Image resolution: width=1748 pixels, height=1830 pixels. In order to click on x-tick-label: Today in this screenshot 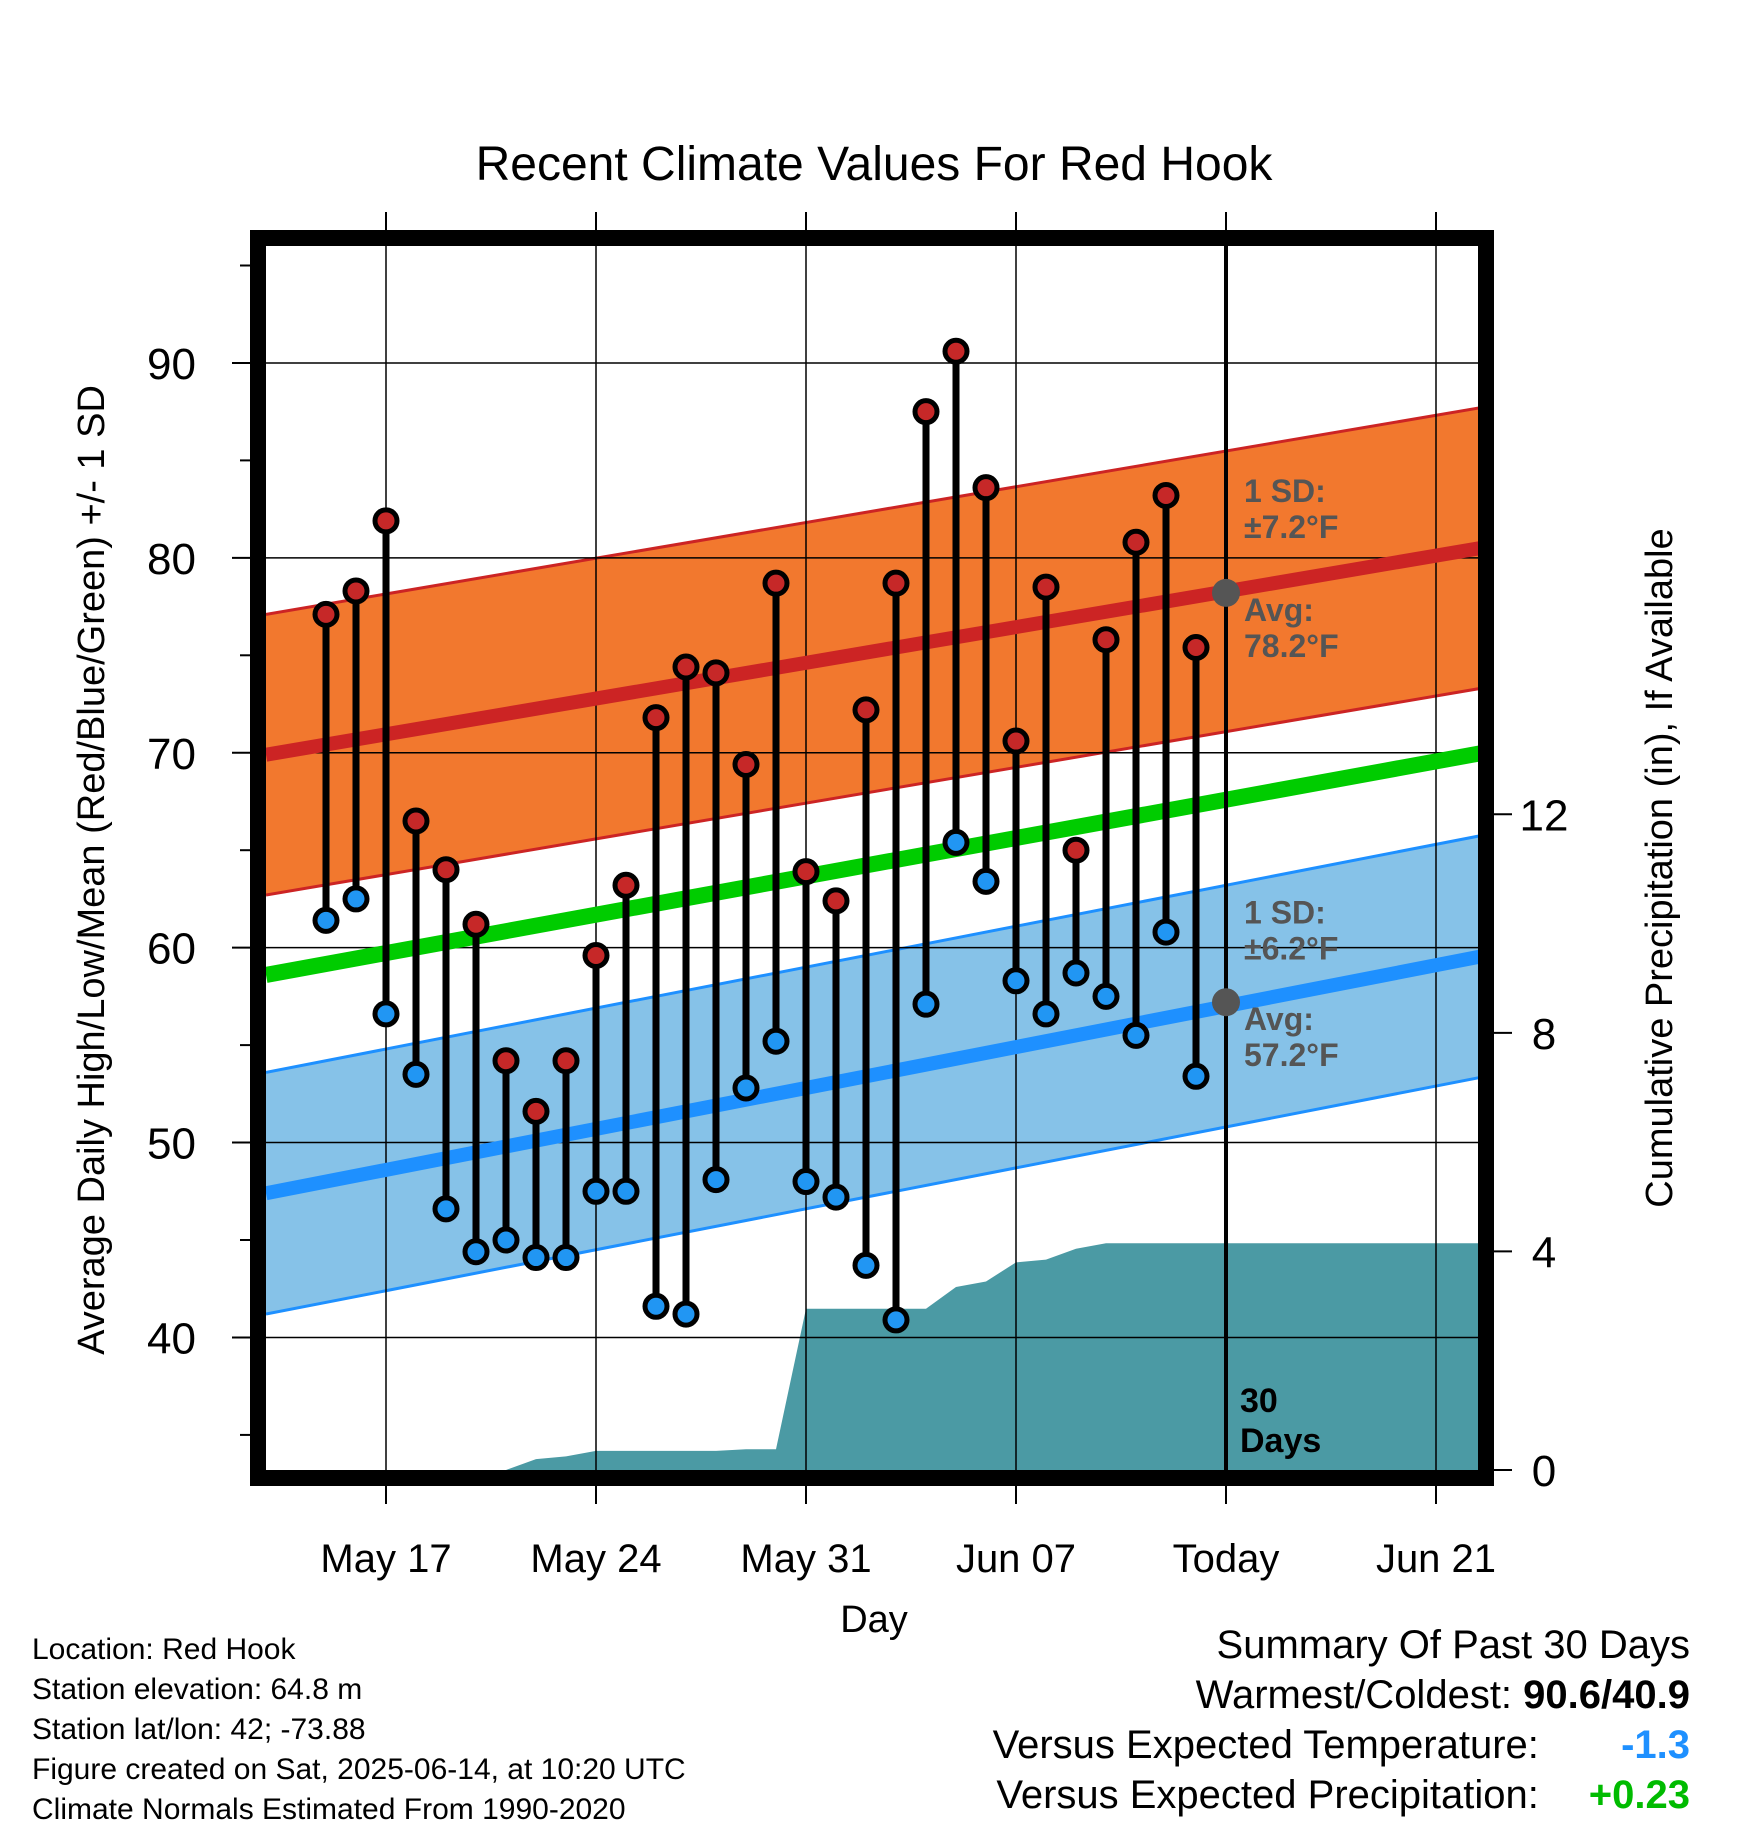, I will do `click(1226, 1559)`.